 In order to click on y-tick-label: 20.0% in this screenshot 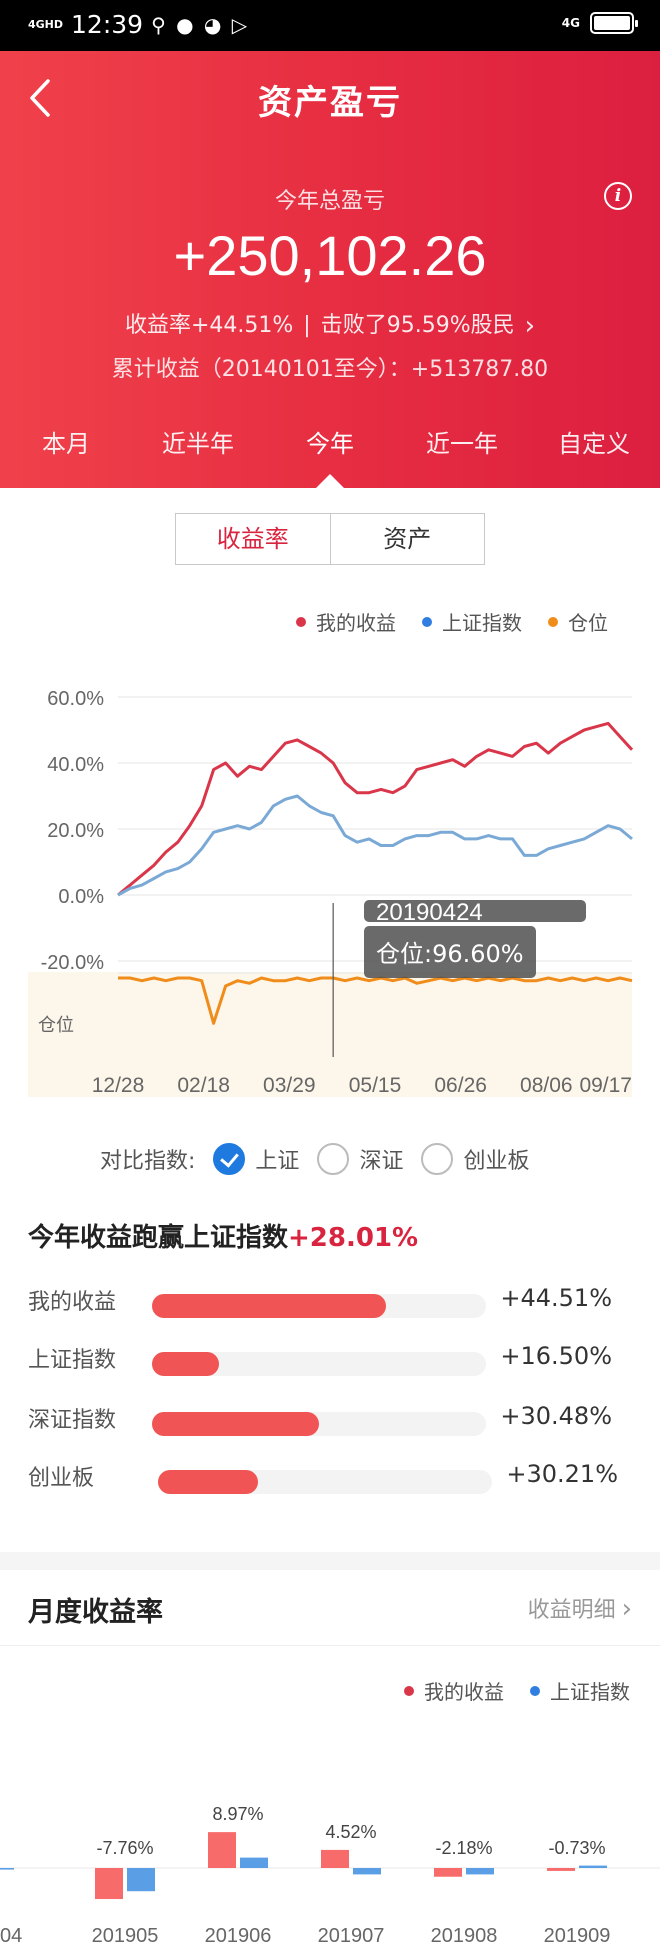, I will do `click(75, 831)`.